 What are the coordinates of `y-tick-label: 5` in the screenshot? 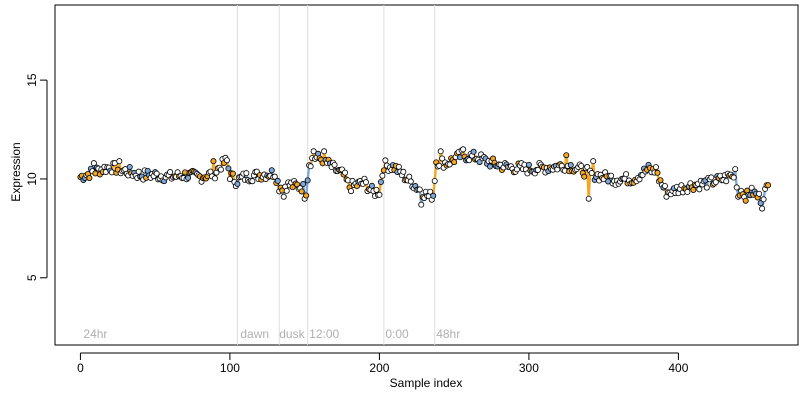 It's located at (32, 277).